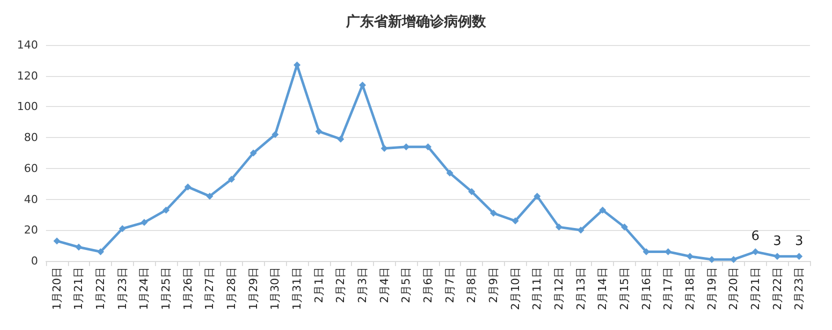 This screenshot has height=330, width=832. Describe the element at coordinates (689, 288) in the screenshot. I see `x-tick-label: 2月18日` at that location.